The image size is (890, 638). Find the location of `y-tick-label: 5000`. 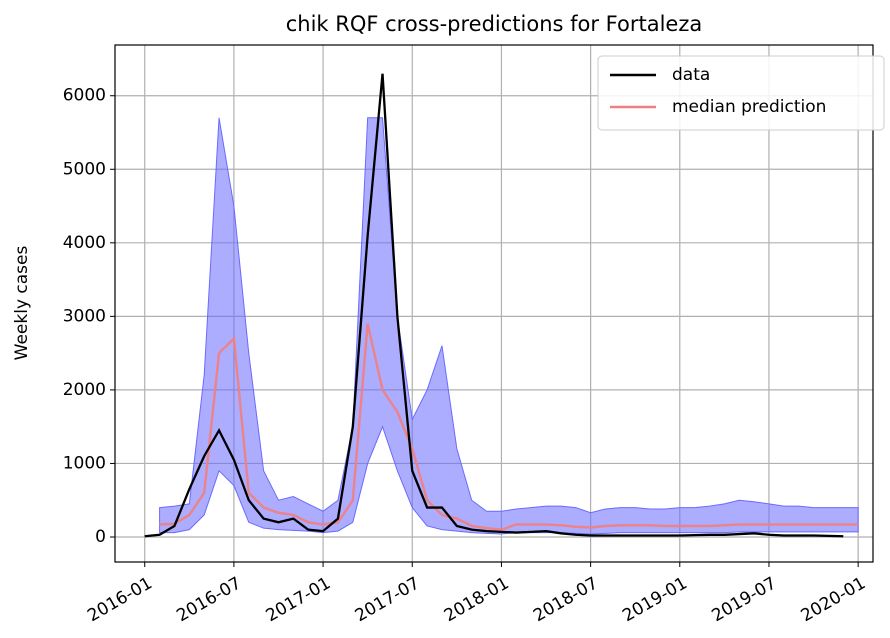

y-tick-label: 5000 is located at coordinates (84, 169).